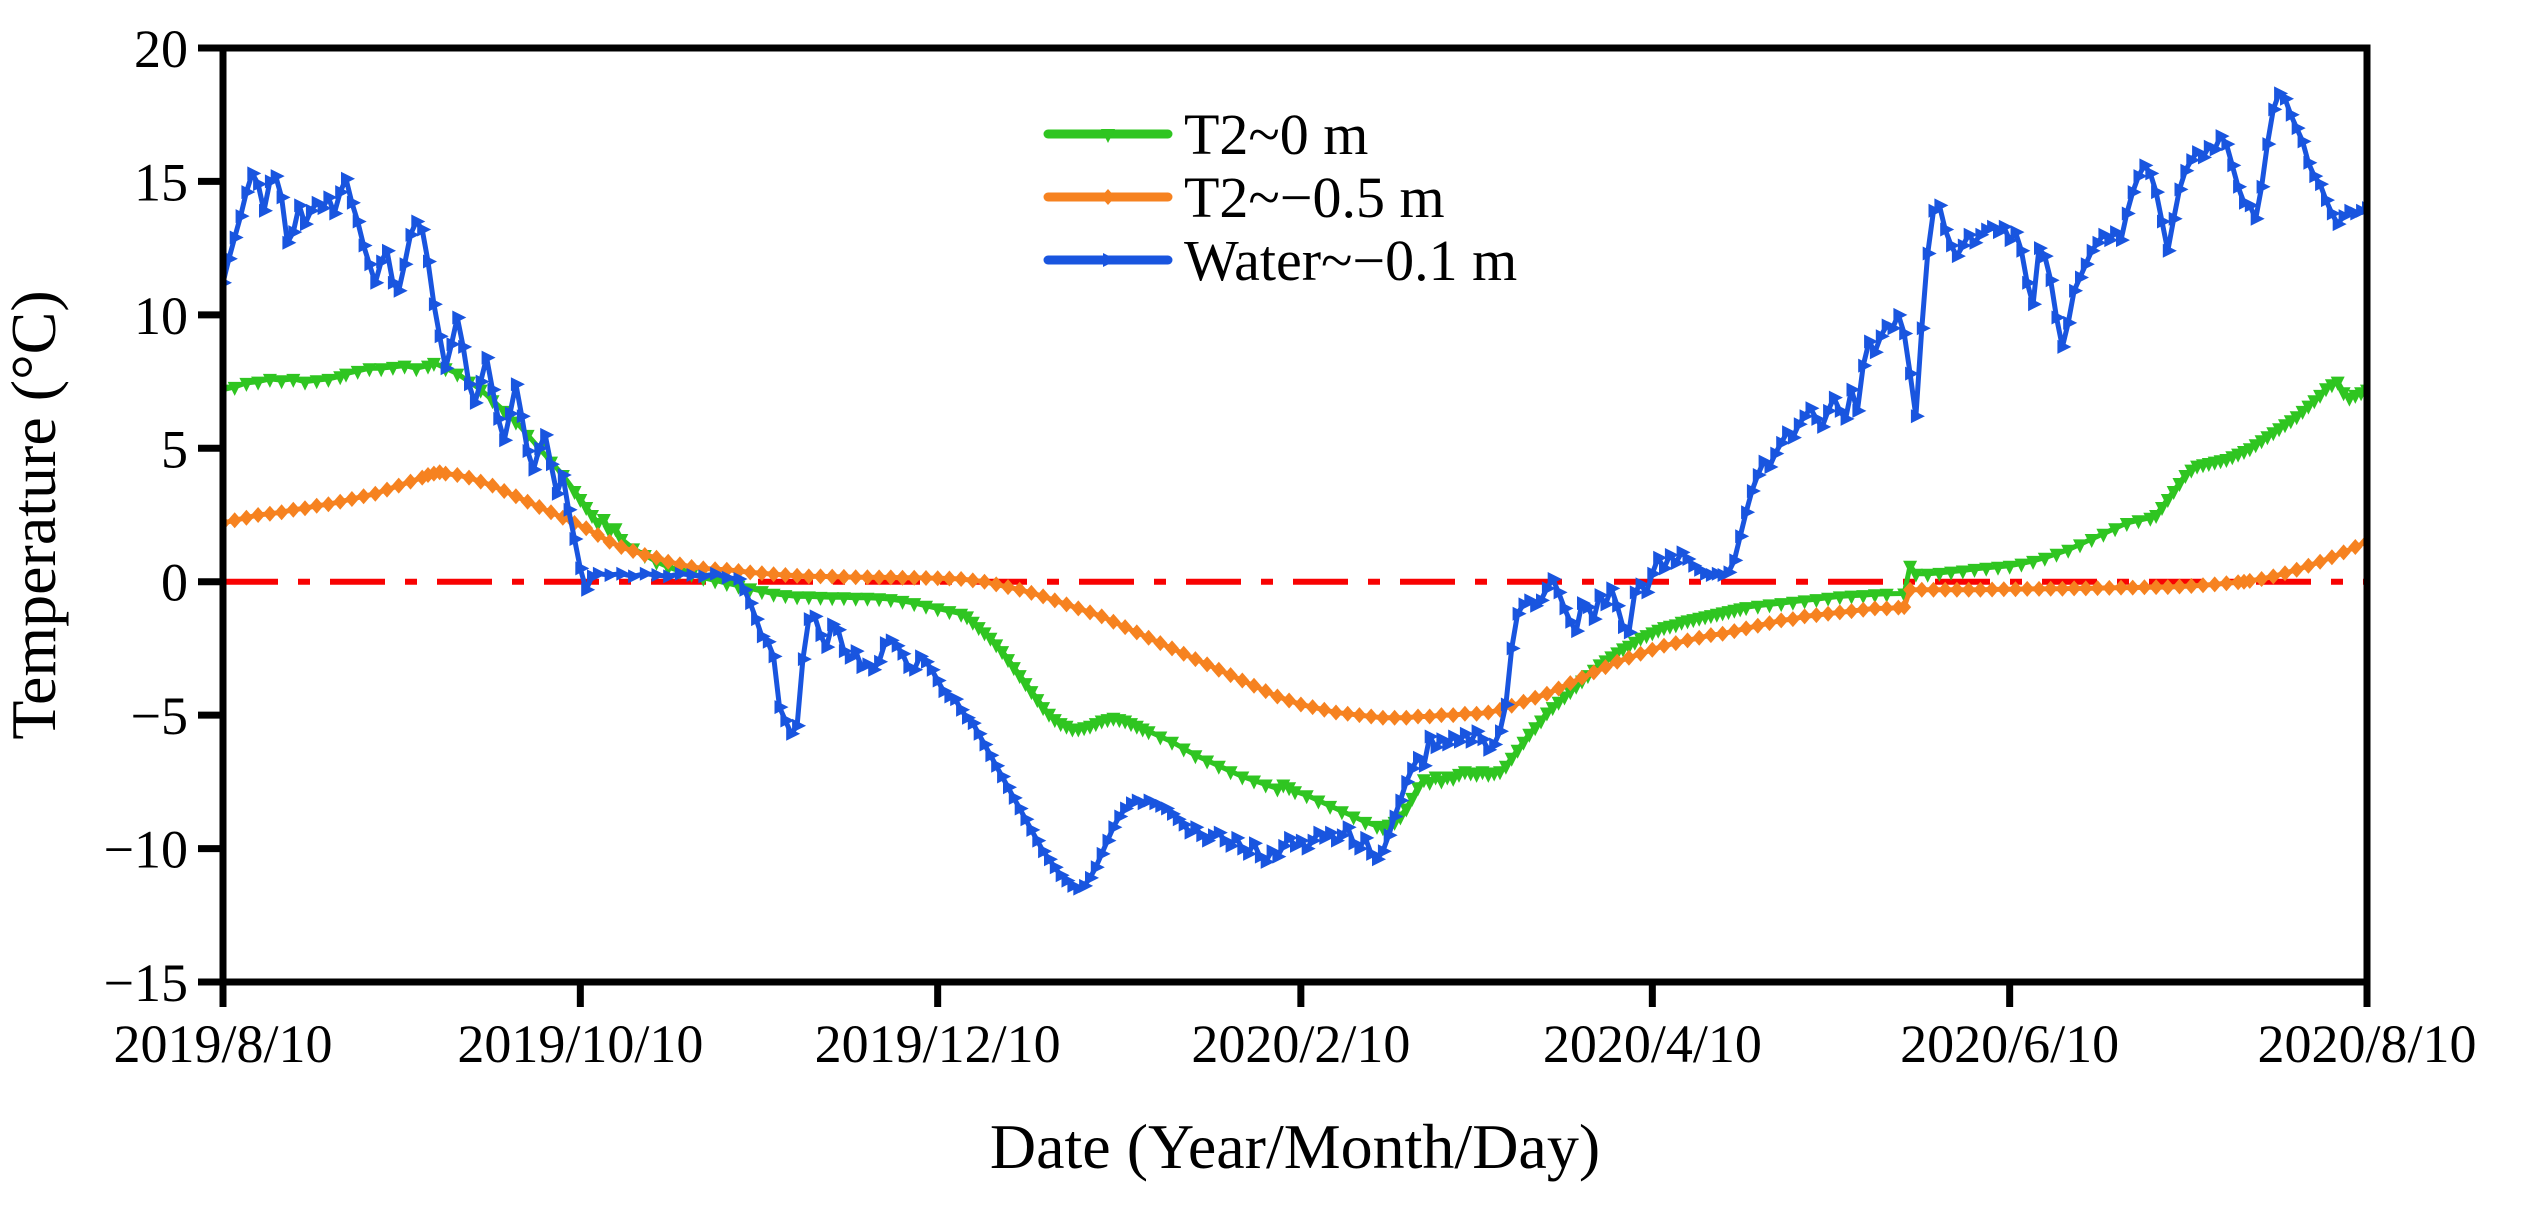 Image resolution: width=2529 pixels, height=1206 pixels. Describe the element at coordinates (161, 49) in the screenshot. I see `y-tick-label: 20` at that location.